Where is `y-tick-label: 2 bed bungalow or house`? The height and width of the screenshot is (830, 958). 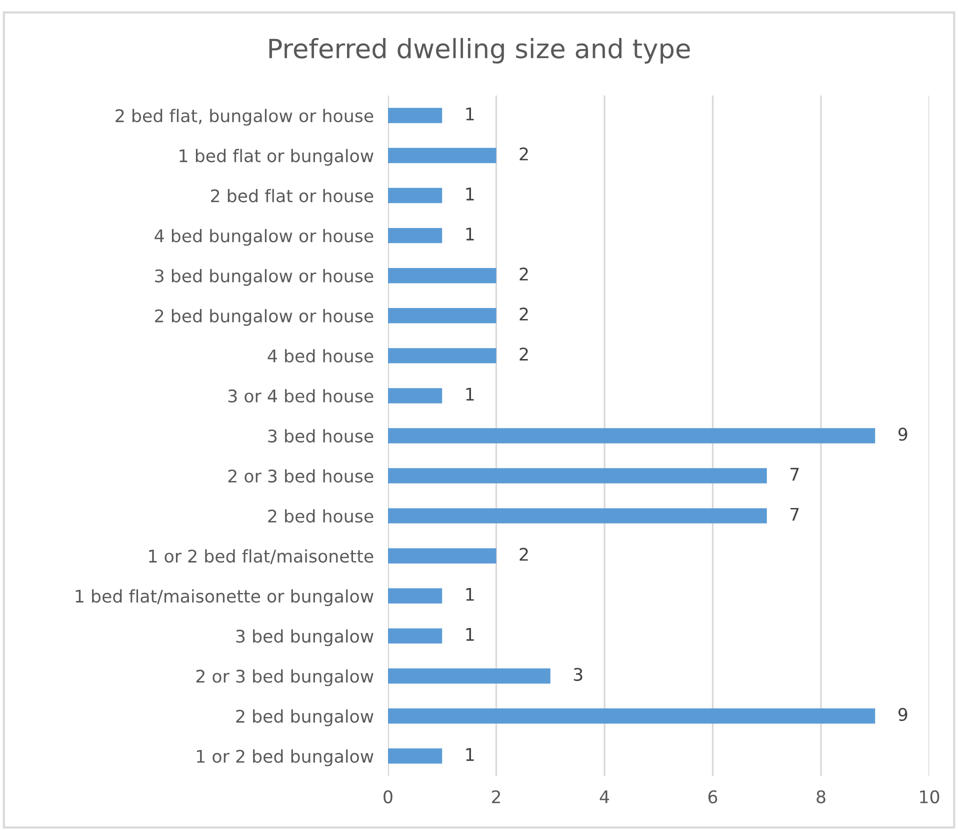 y-tick-label: 2 bed bungalow or house is located at coordinates (264, 317).